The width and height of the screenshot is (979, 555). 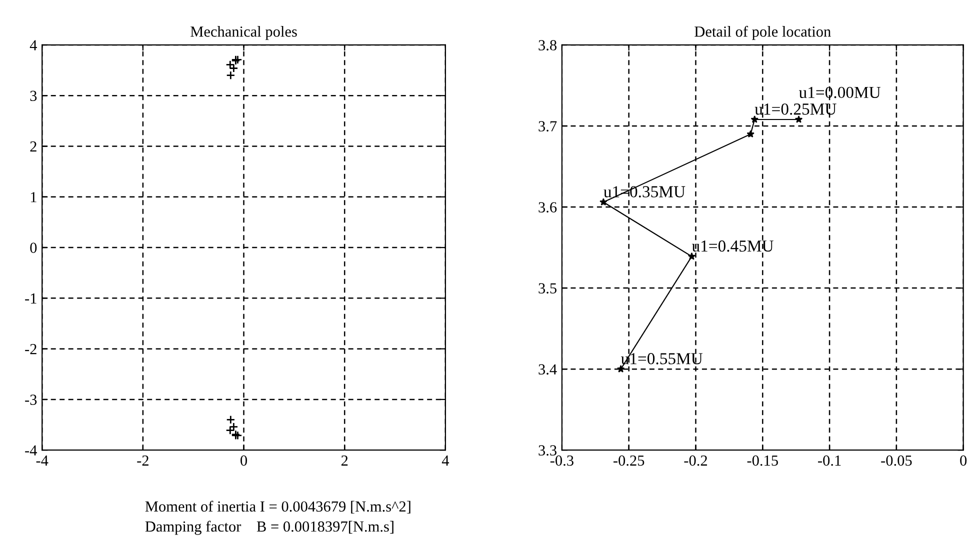 I want to click on y-tick-label: 0, so click(x=33, y=247).